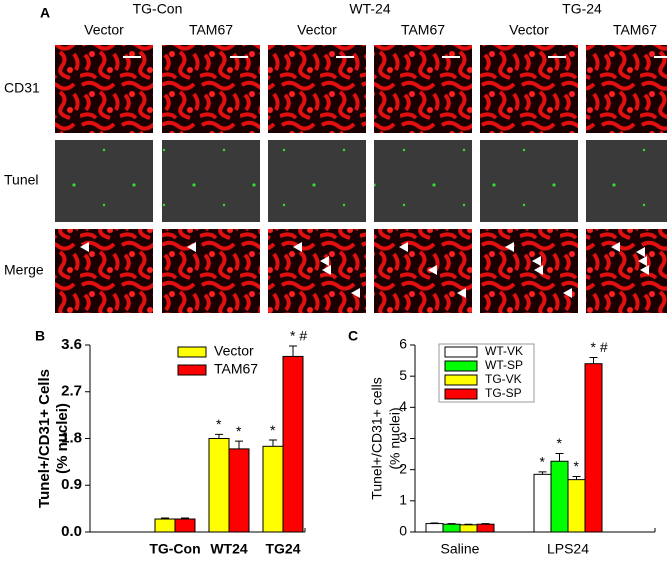  What do you see at coordinates (71, 437) in the screenshot?
I see `y-tick-label: 1.8` at bounding box center [71, 437].